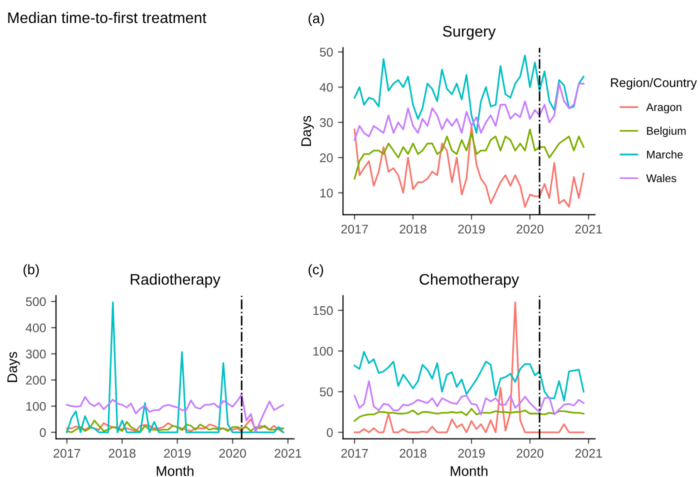  What do you see at coordinates (36, 327) in the screenshot?
I see `y-tick-label: 400` at bounding box center [36, 327].